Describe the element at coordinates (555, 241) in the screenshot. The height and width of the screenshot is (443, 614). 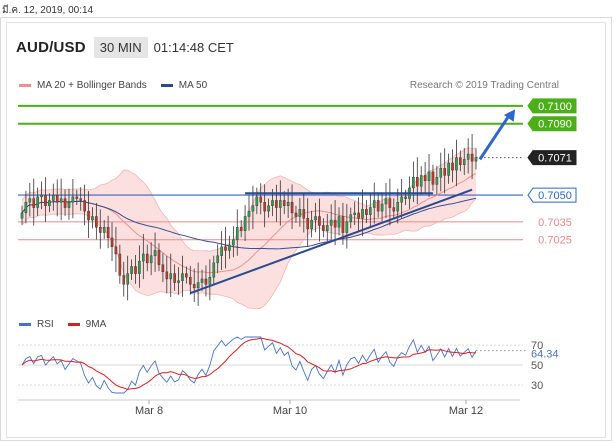
I see `price-label-text: 0.7025` at that location.